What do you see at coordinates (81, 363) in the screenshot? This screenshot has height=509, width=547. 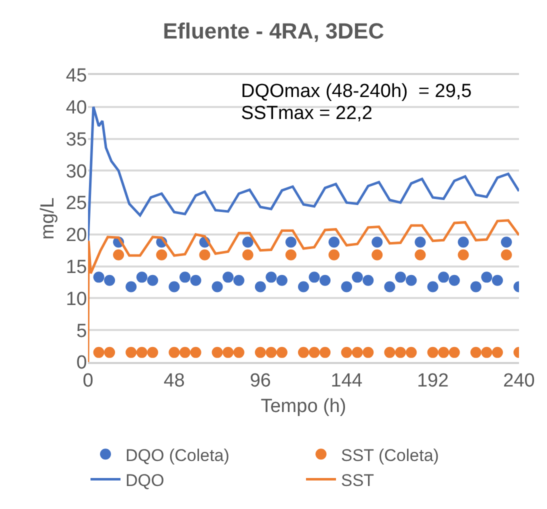 I see `y-tick-label: 0` at bounding box center [81, 363].